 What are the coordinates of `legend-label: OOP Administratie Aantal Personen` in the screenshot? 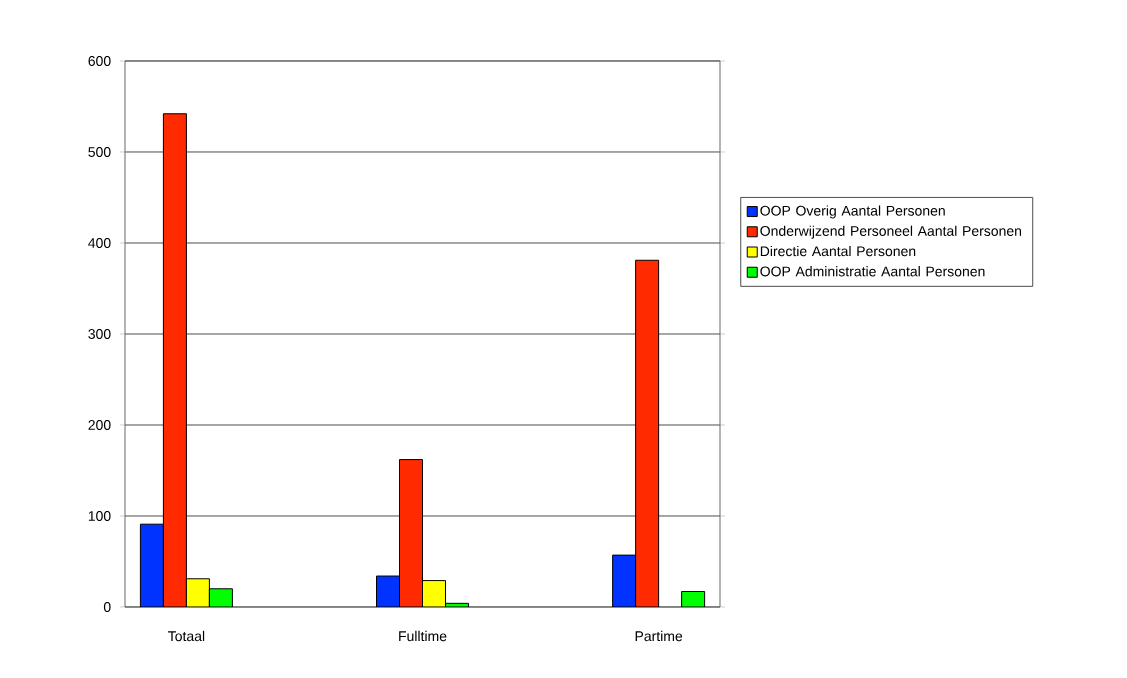 It's located at (872, 271).